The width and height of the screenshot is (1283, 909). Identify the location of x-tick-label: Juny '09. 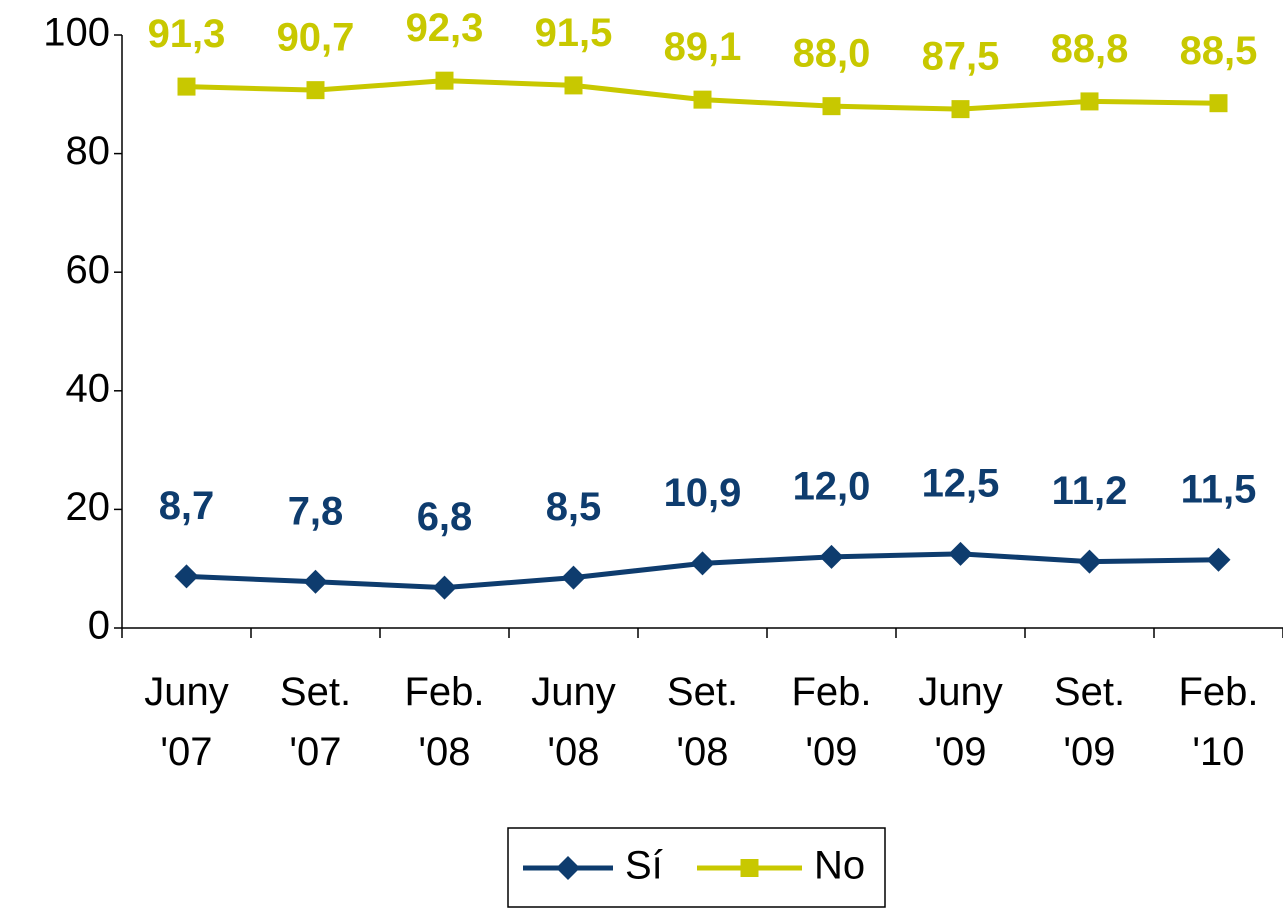
(960, 722).